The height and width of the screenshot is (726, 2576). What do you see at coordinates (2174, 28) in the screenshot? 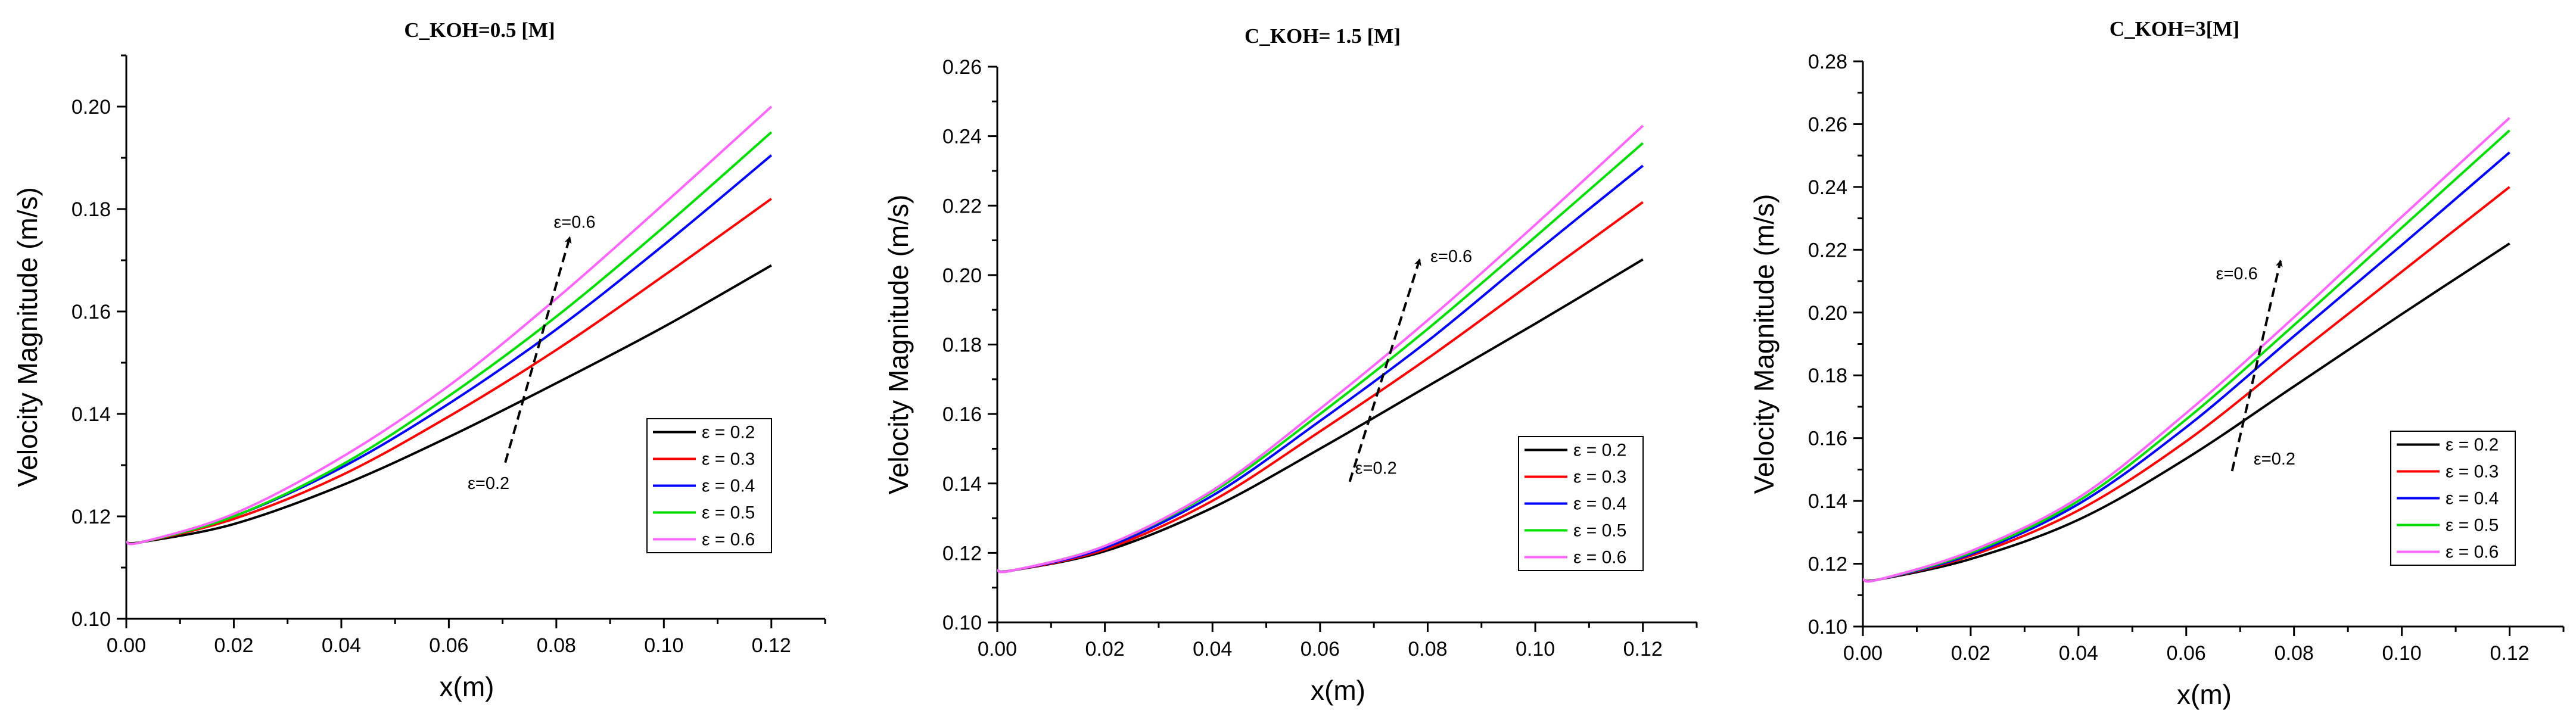
I see `chart-title: C_KOH=3[M]` at bounding box center [2174, 28].